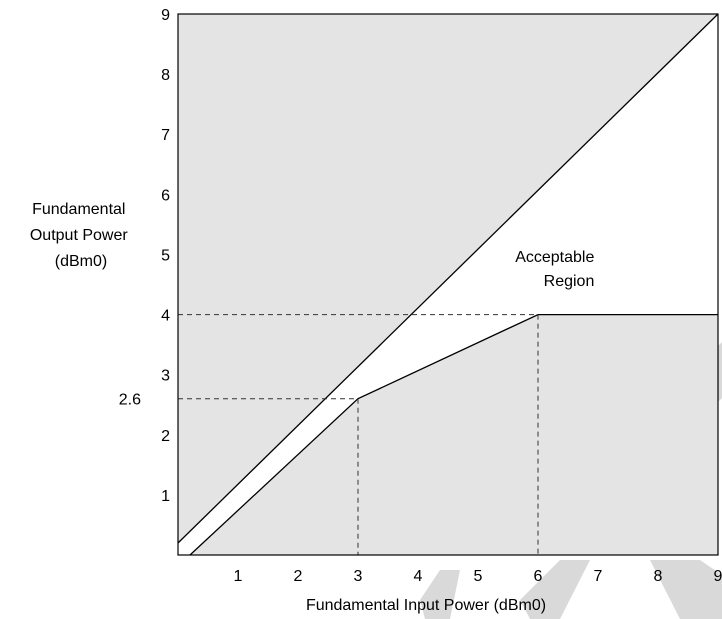 This screenshot has width=722, height=619. I want to click on y-axis-title-line-2: Output Power, so click(79, 235).